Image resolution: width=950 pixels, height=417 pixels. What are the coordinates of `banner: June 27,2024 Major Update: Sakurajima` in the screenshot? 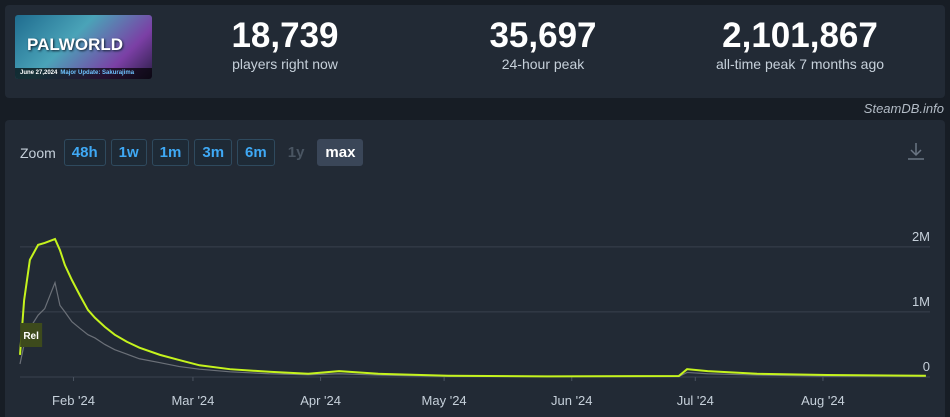 It's located at (83, 73).